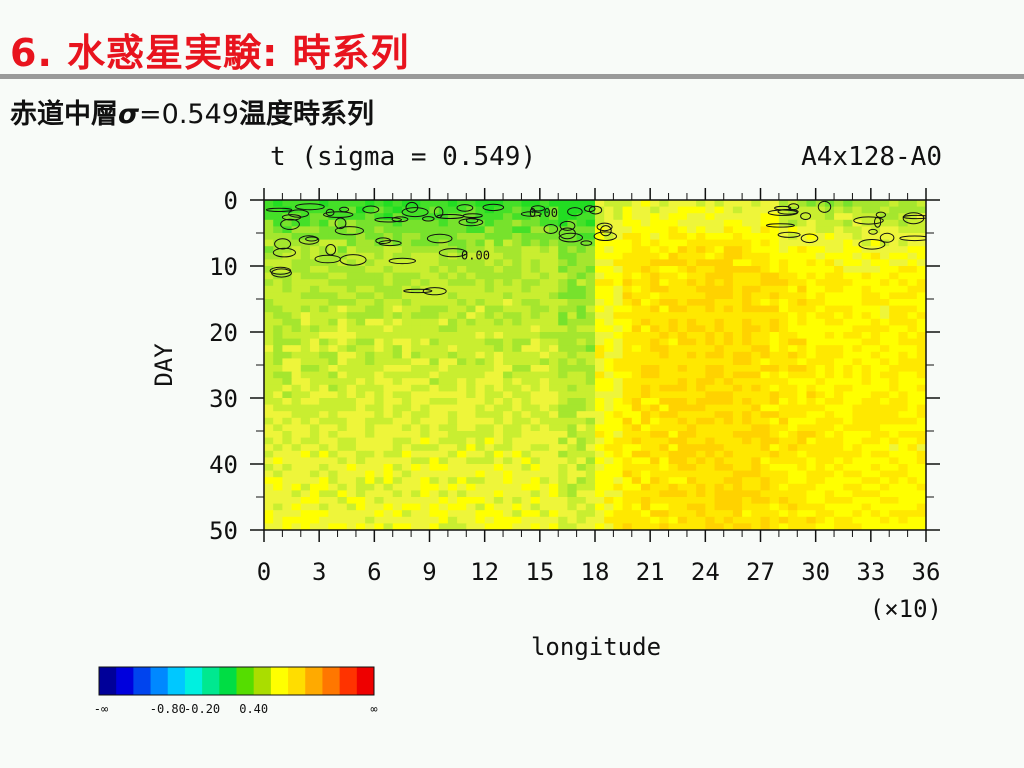 The image size is (1024, 768). I want to click on contour-line, so click(338, 214).